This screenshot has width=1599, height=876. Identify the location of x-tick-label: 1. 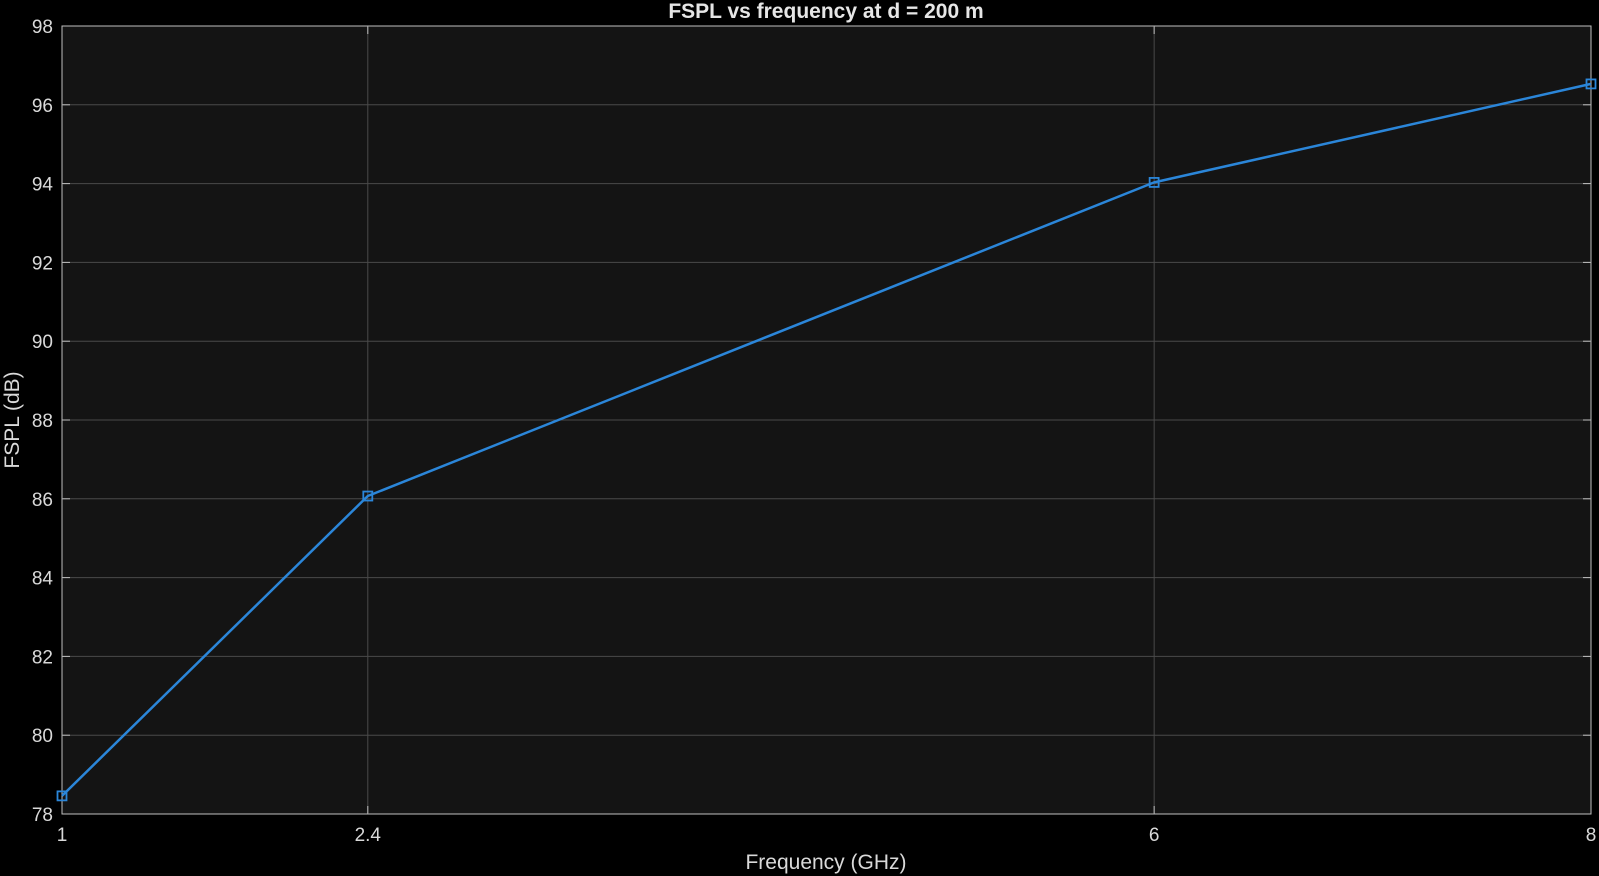
(62, 835).